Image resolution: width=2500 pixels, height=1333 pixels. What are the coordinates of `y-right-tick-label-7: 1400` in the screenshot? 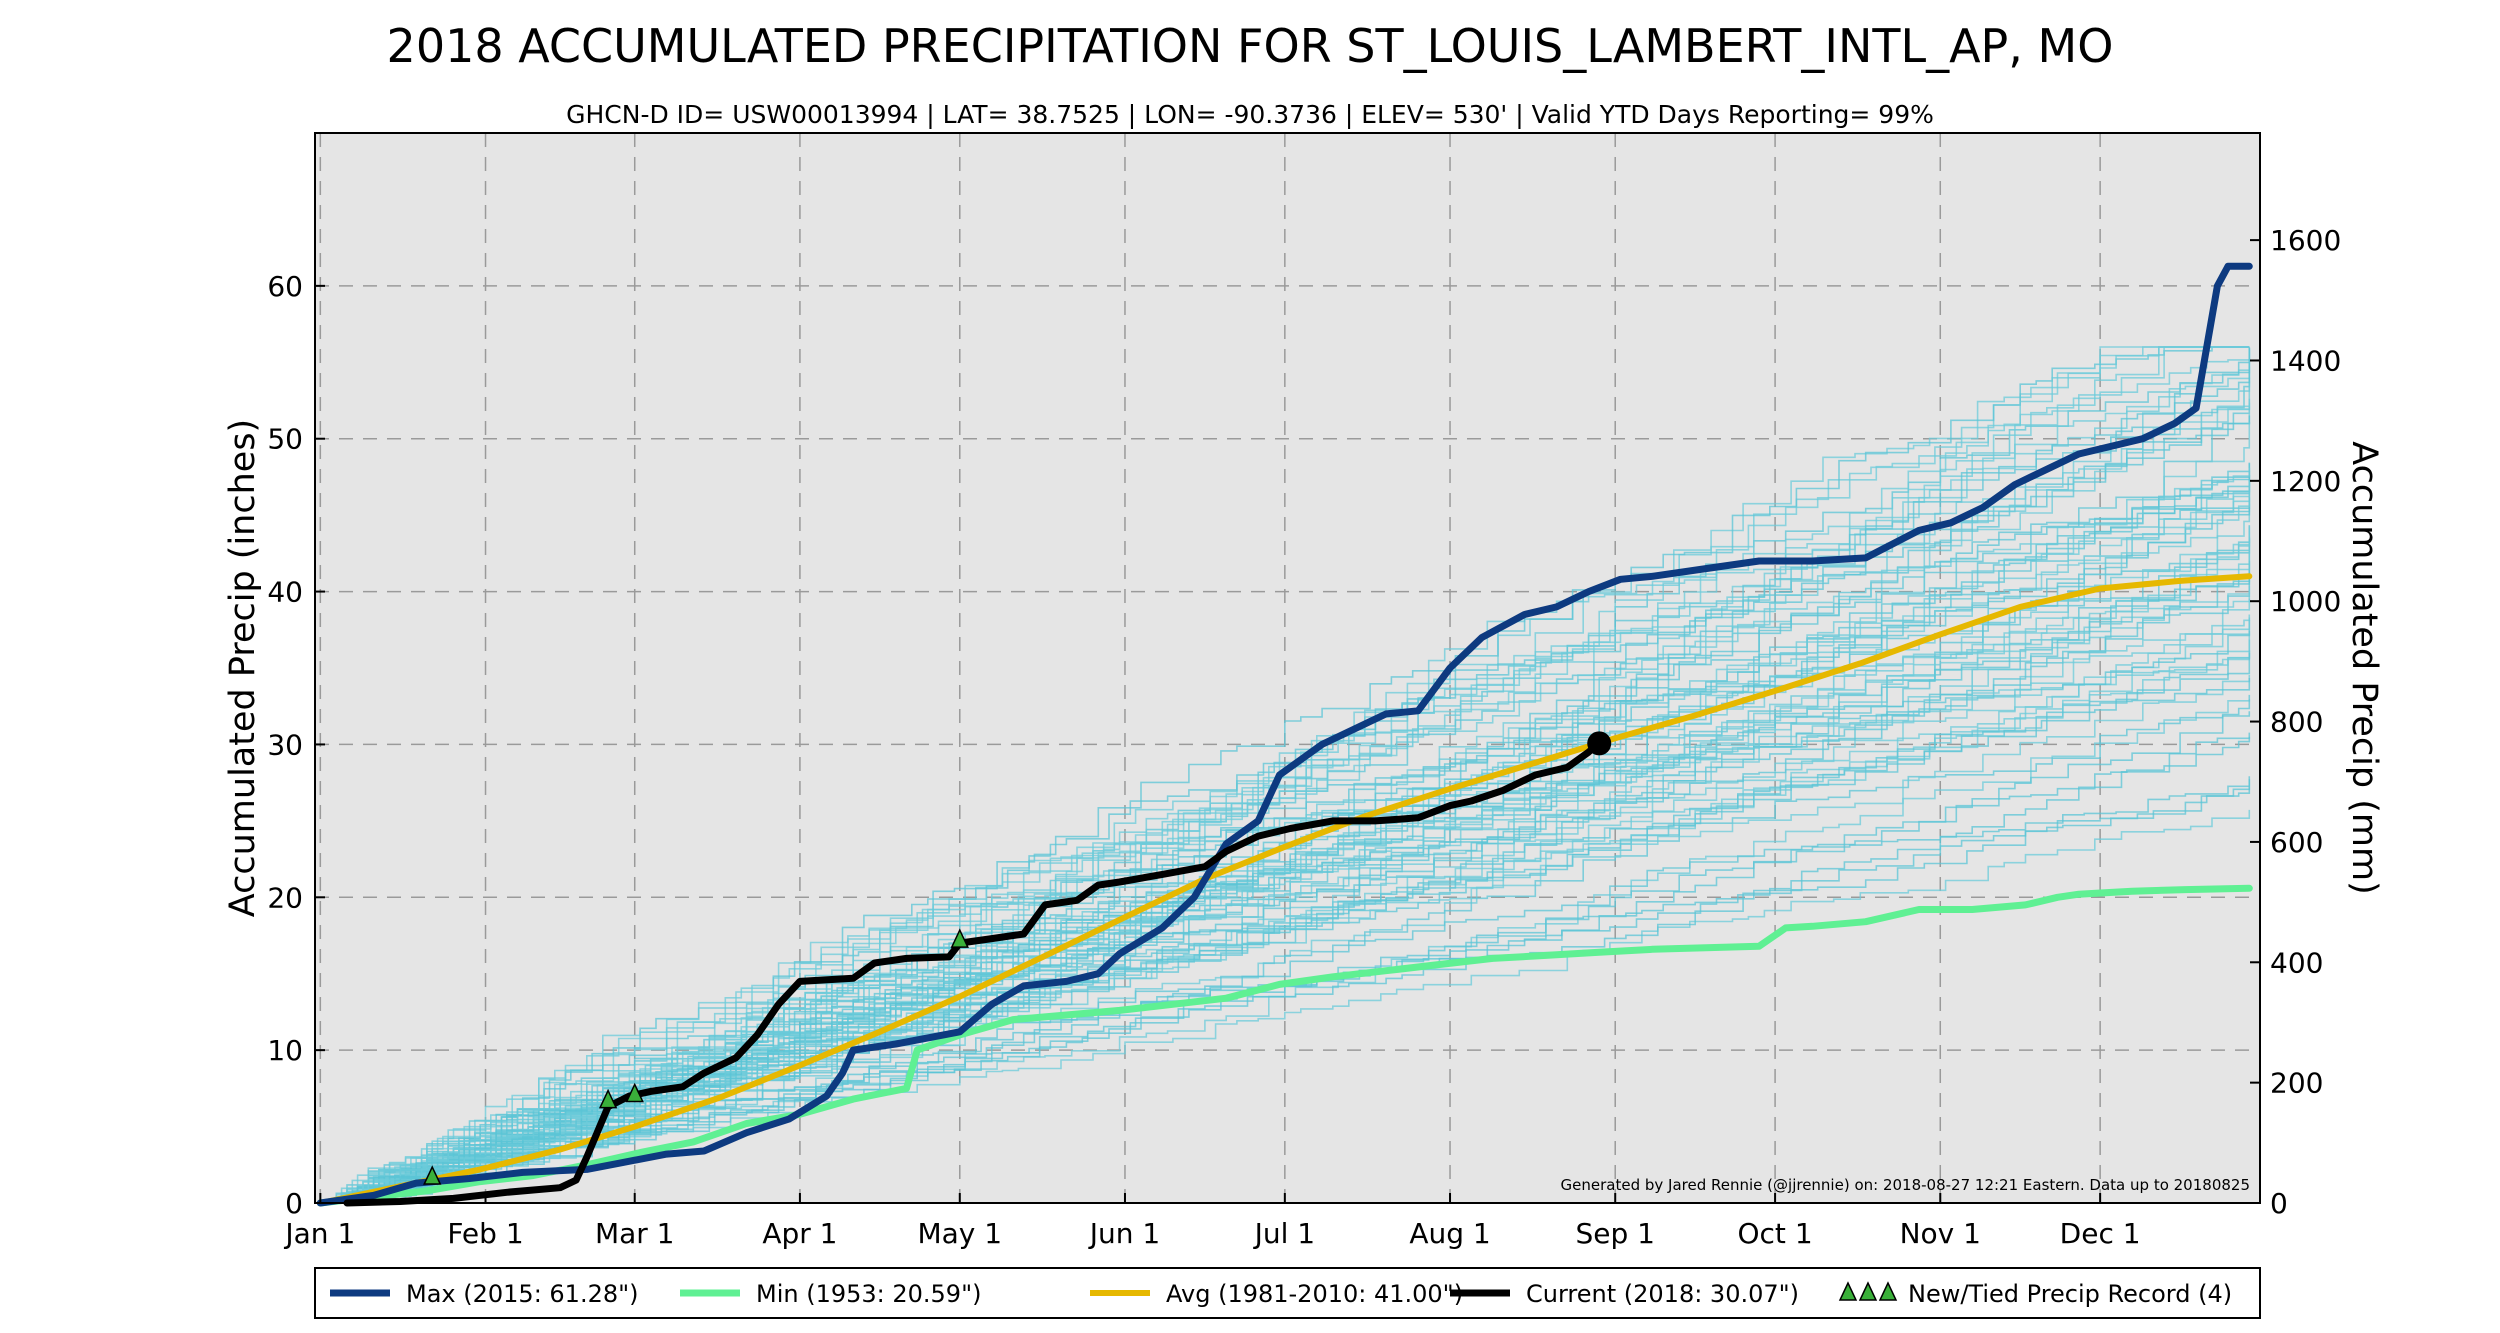 It's located at (2305, 360).